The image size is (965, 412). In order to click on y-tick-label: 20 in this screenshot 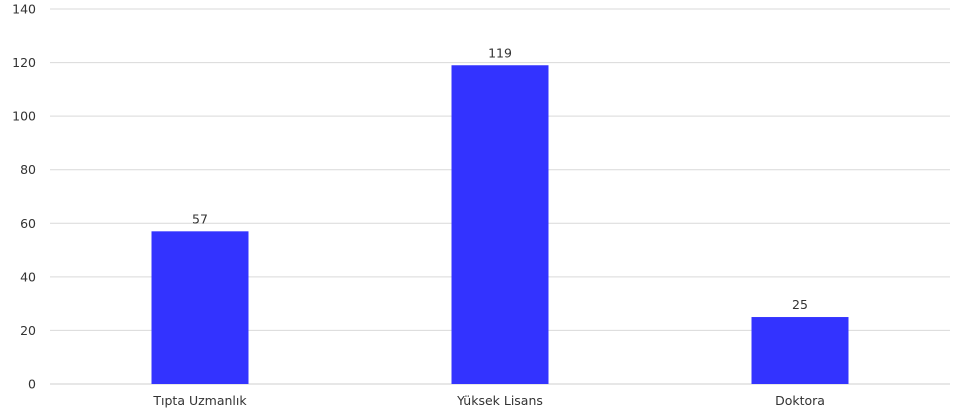, I will do `click(28, 330)`.